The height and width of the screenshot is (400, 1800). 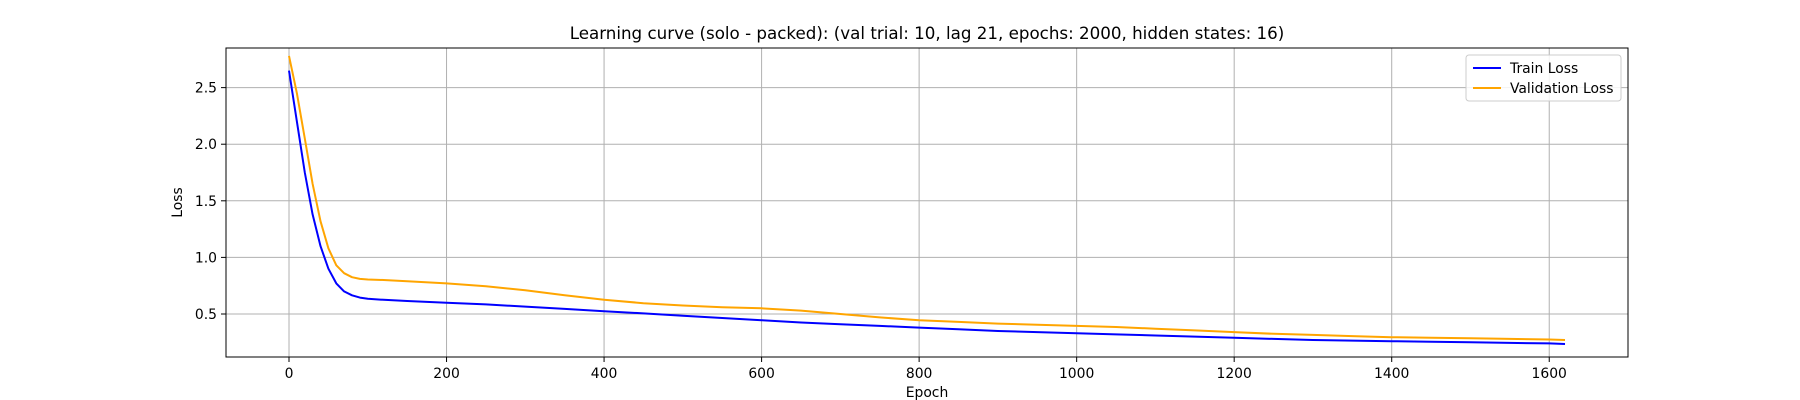 What do you see at coordinates (206, 202) in the screenshot?
I see `y-tick-label: 1.5` at bounding box center [206, 202].